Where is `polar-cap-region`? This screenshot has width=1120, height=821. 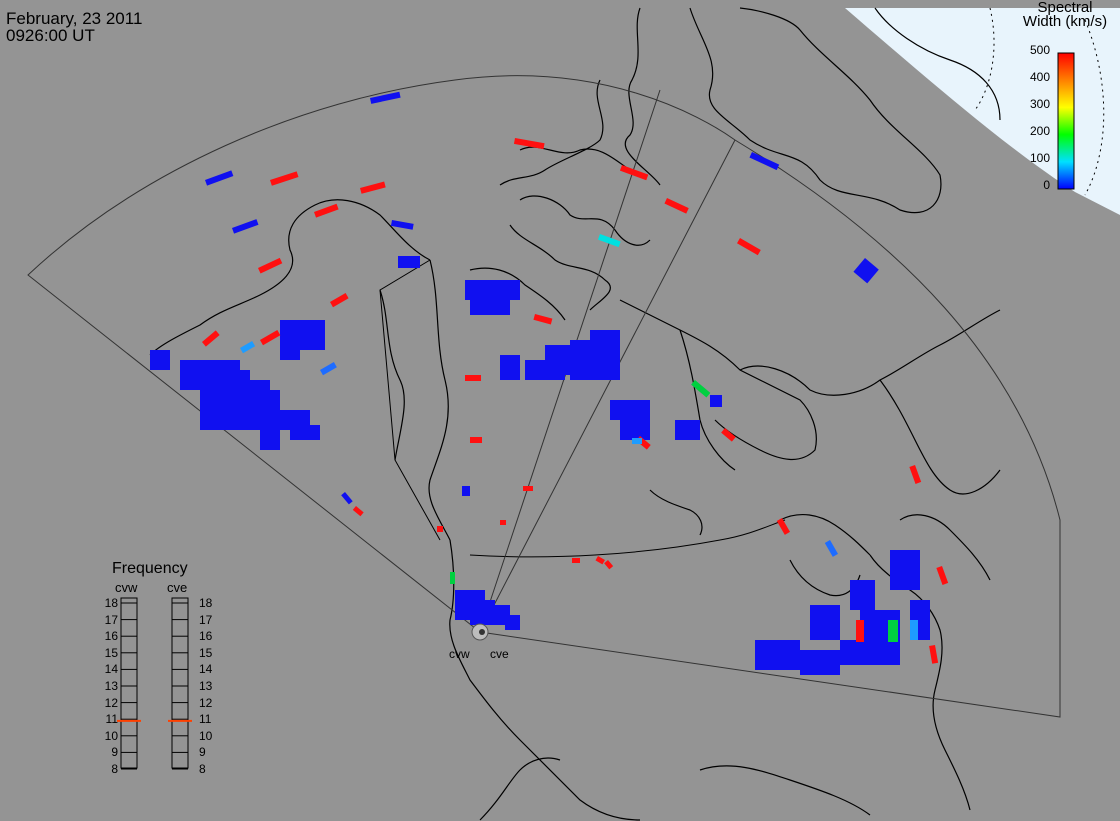
polar-cap-region is located at coordinates (982, 111).